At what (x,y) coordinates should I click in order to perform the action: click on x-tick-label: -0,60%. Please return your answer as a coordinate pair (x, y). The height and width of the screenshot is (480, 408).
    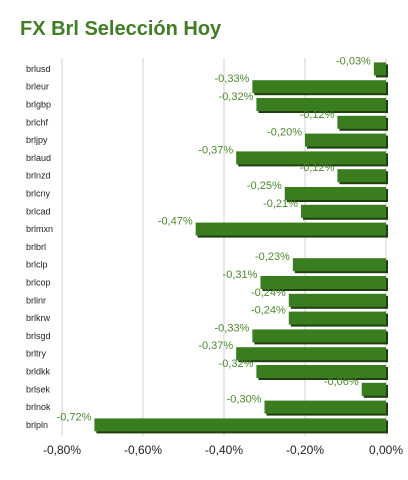
    Looking at the image, I should click on (143, 450).